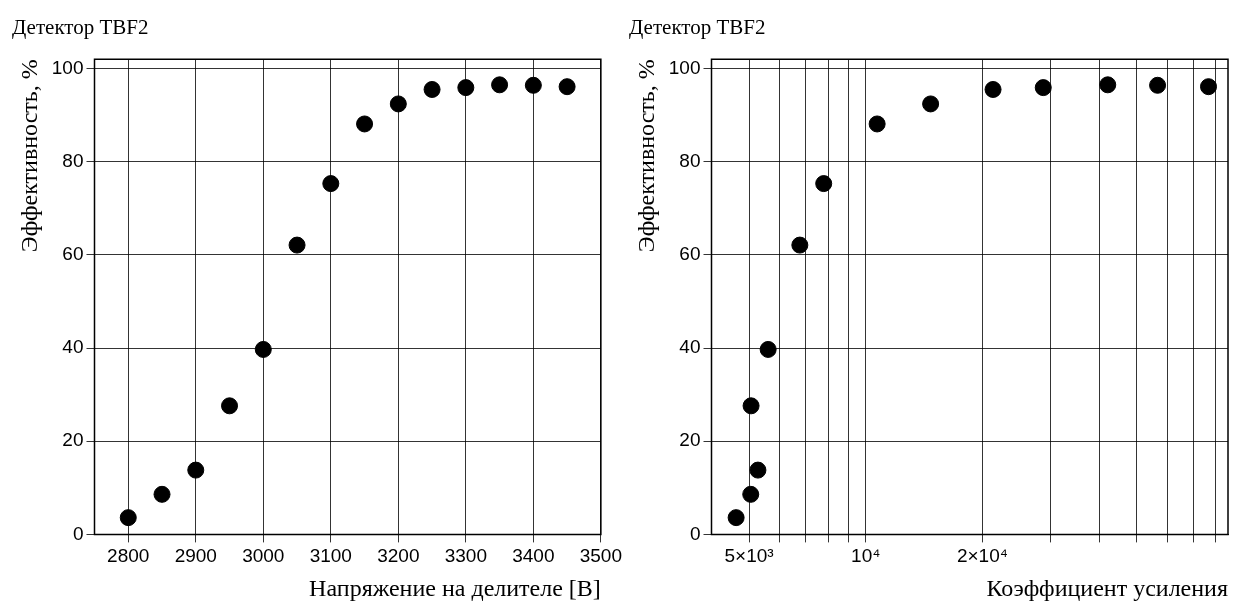 This screenshot has width=1250, height=610. I want to click on x-tick-label: 2900, so click(195, 556).